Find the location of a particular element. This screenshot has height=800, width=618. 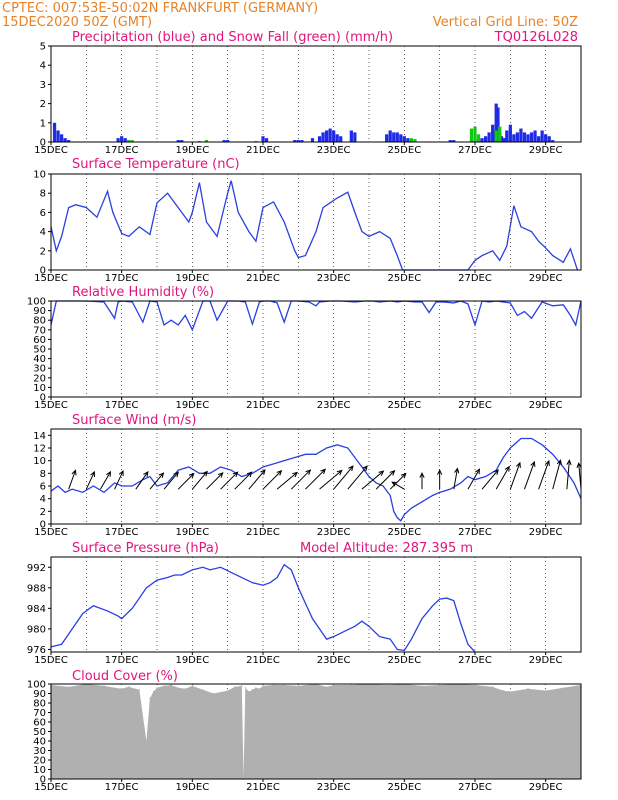

x-tick-label: 21DEC is located at coordinates (263, 532).